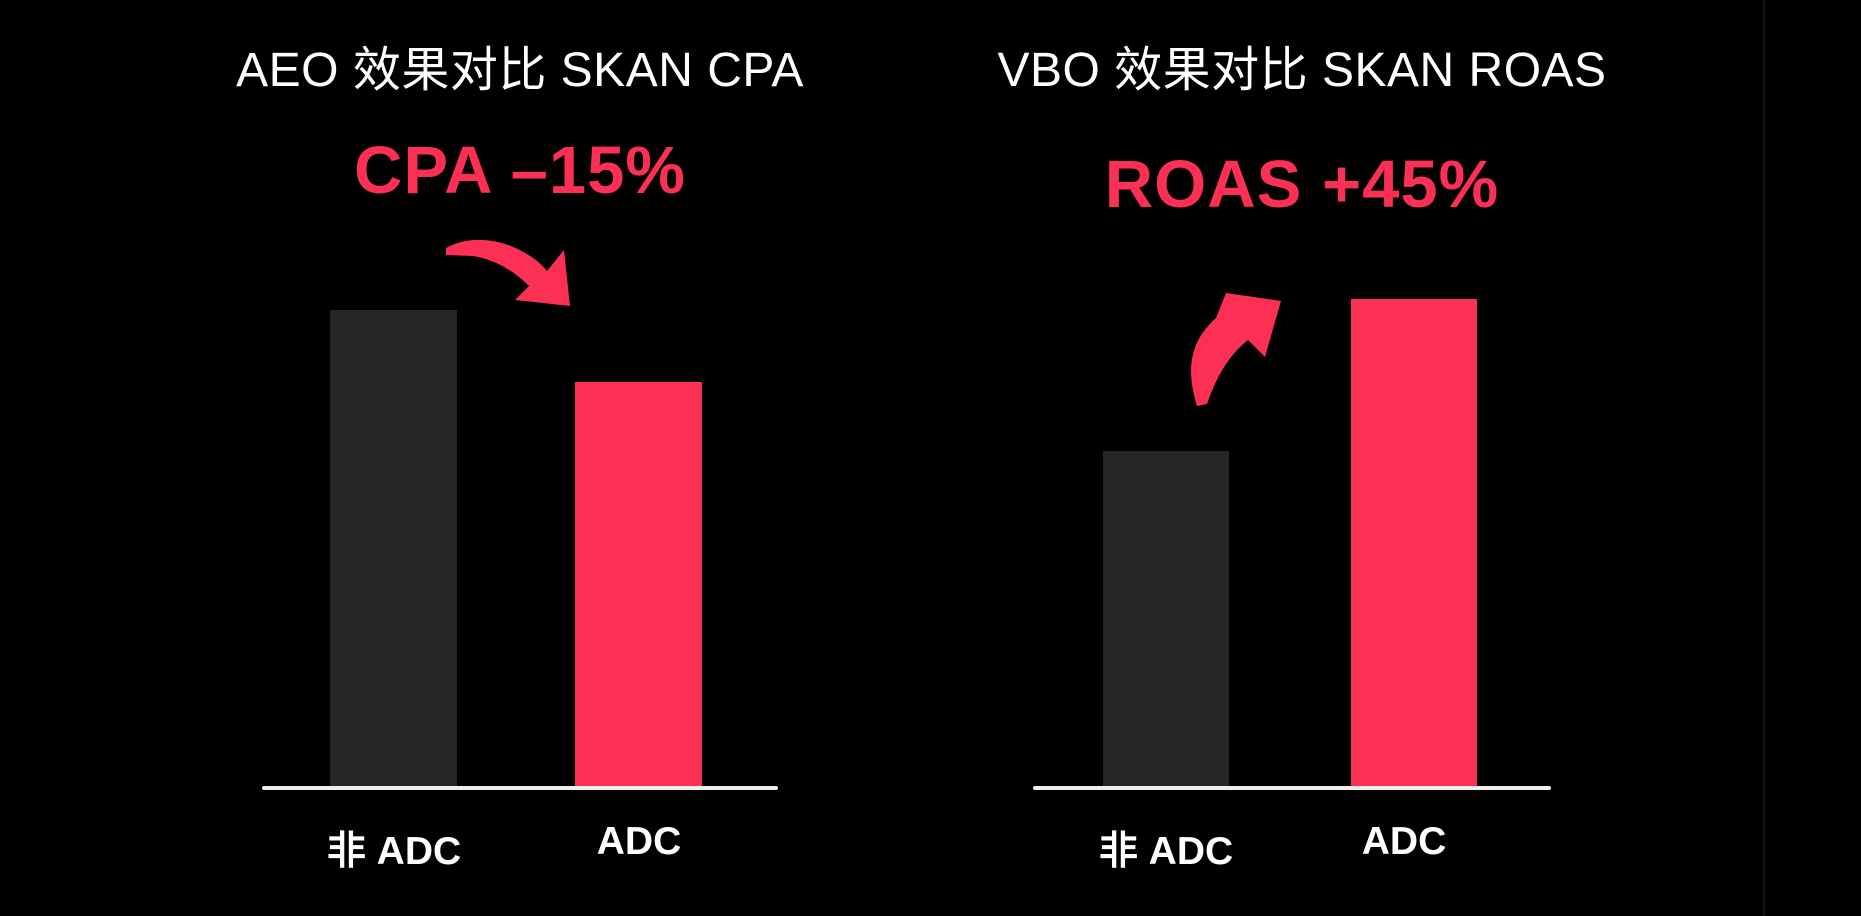 This screenshot has width=1861, height=916. Describe the element at coordinates (1302, 70) in the screenshot. I see `chart-title-vbo: VBO 效果对比 SKAN ROAS` at that location.